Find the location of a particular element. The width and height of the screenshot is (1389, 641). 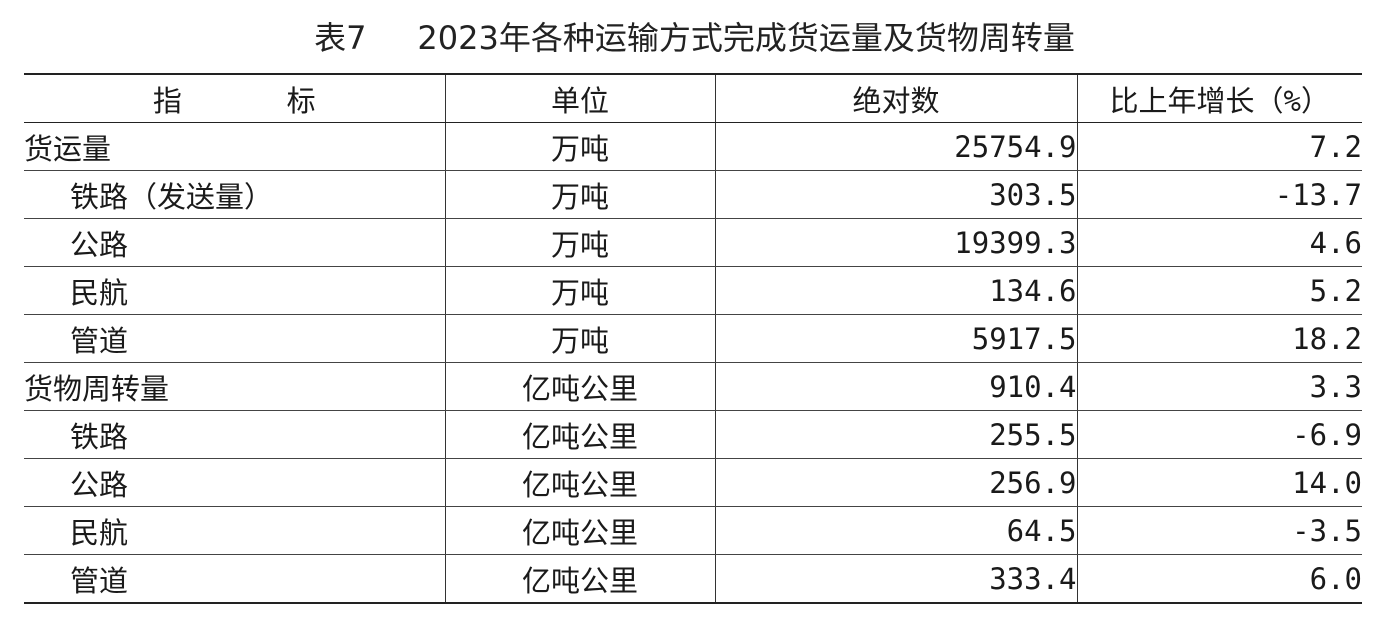

header-row: 指 标 单位 绝对数 比上年增长（%） is located at coordinates (693, 98).